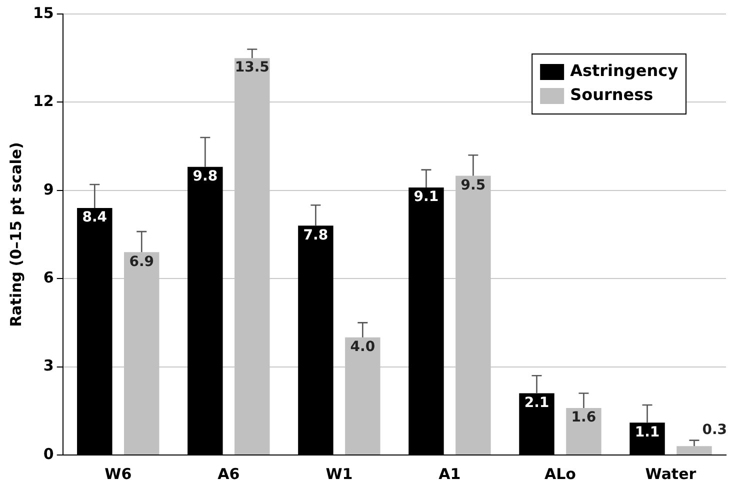  Describe the element at coordinates (205, 176) in the screenshot. I see `data-label: 9.8` at that location.